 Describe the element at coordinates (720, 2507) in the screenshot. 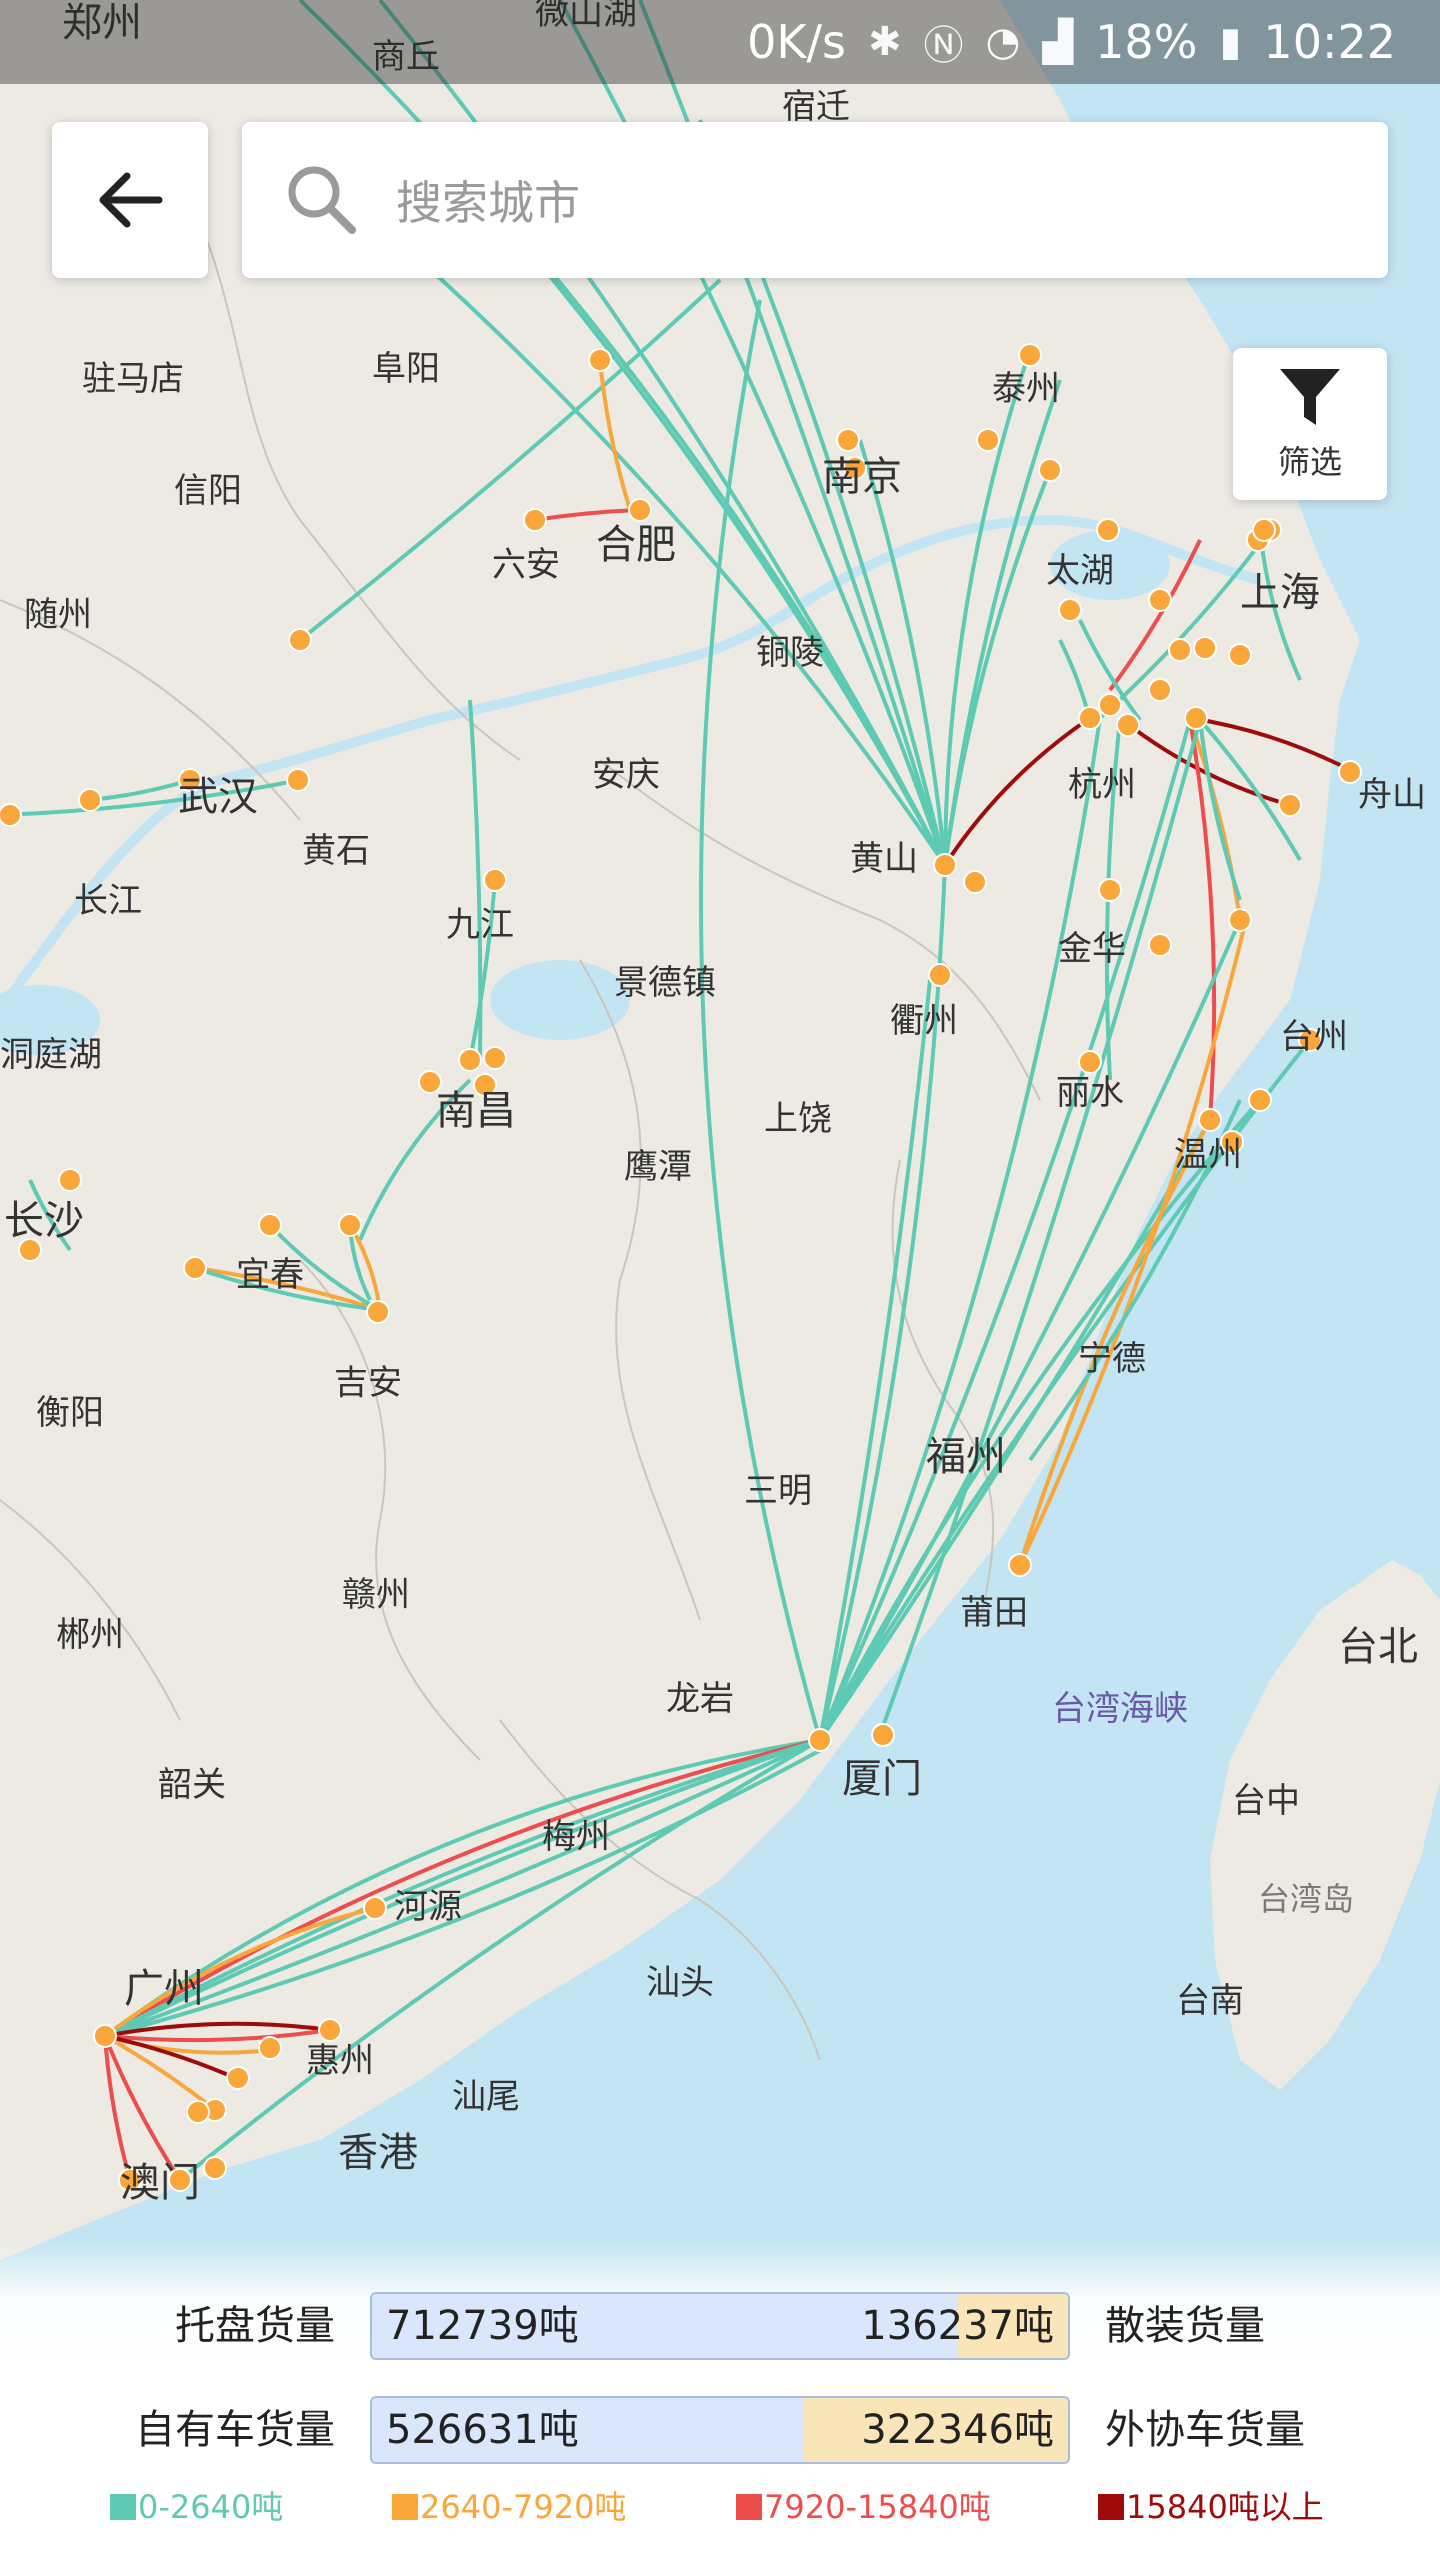

I see `tonnage-legend: 0-2640吨 2640-7920吨 7920-15840吨 15840吨以上` at that location.